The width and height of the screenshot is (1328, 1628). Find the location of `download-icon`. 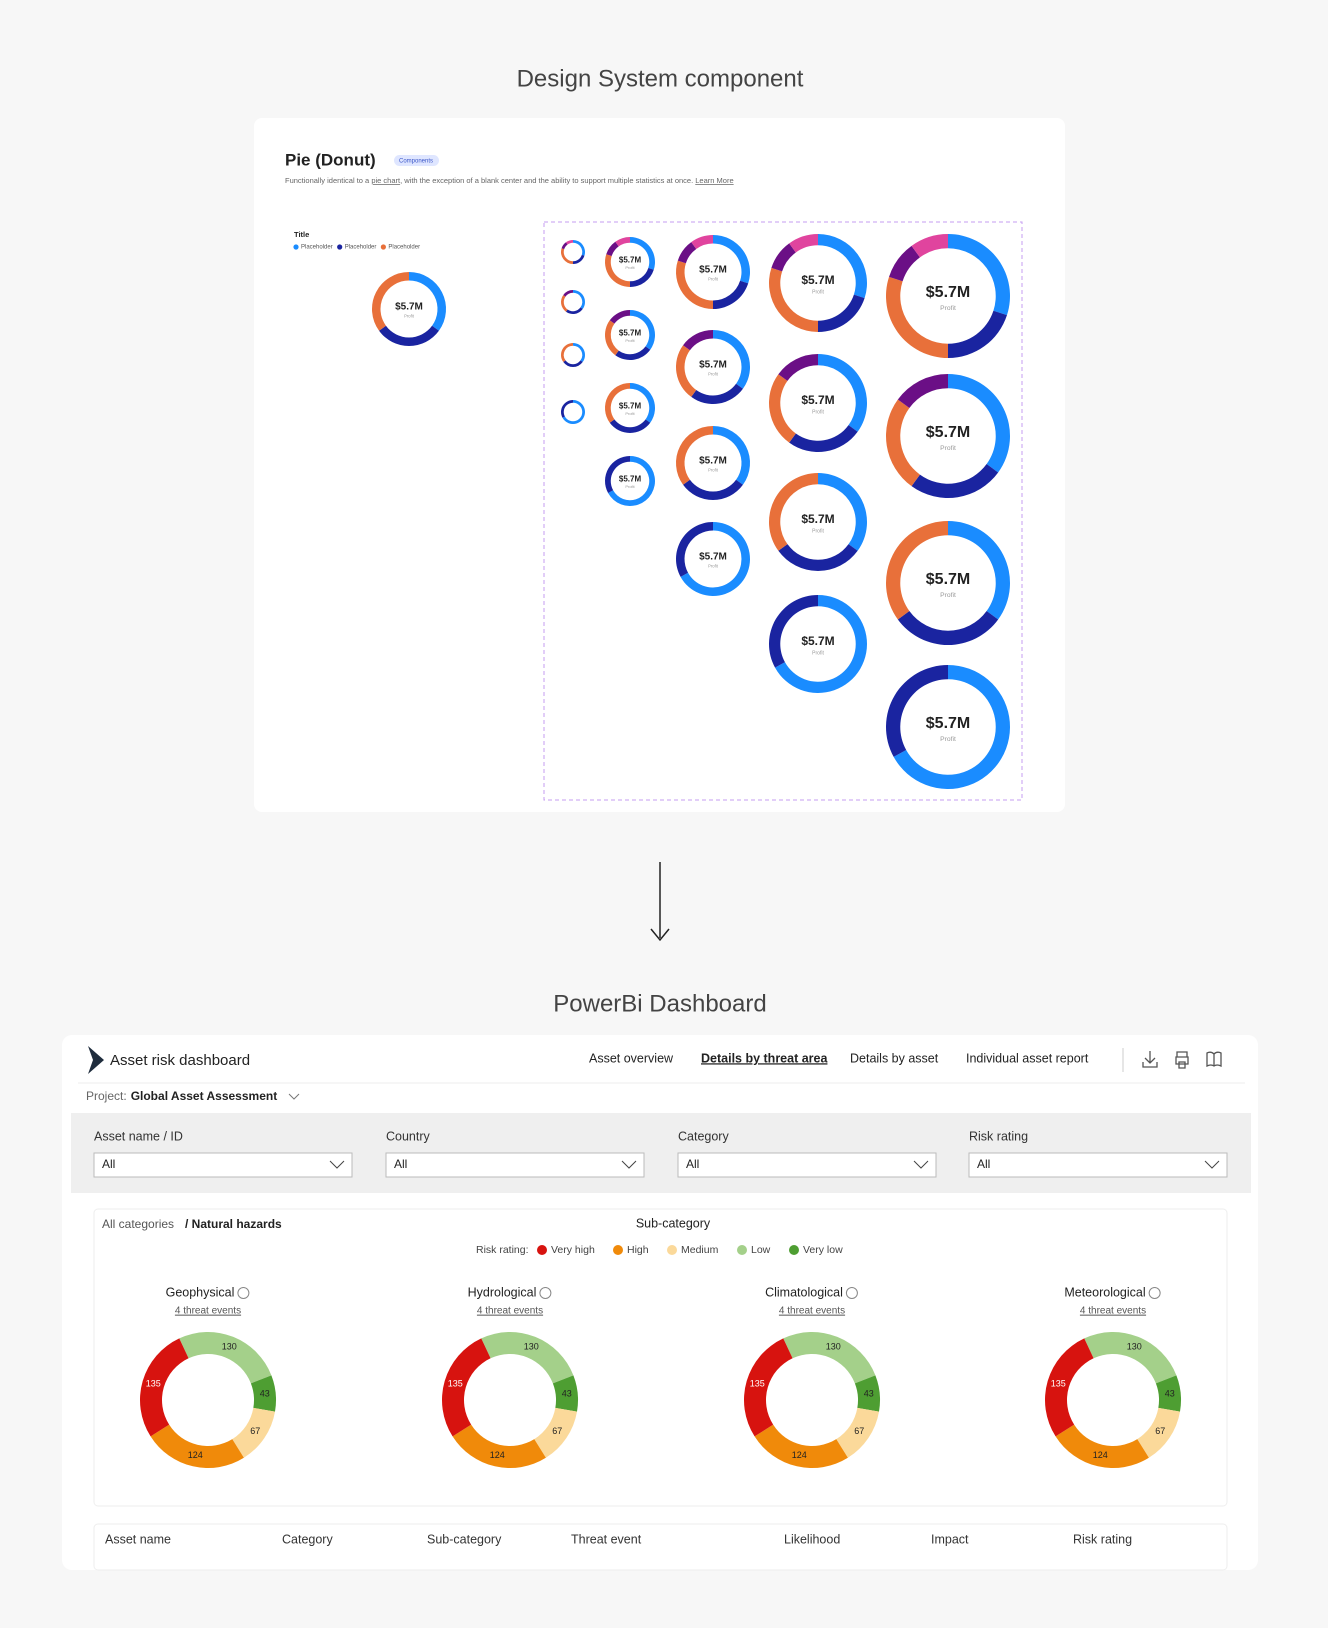

download-icon is located at coordinates (1150, 1059).